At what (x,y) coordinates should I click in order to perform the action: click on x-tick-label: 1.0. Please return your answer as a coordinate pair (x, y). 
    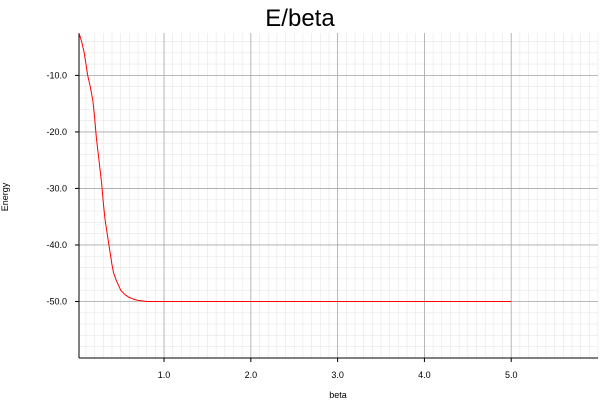
    Looking at the image, I should click on (164, 375).